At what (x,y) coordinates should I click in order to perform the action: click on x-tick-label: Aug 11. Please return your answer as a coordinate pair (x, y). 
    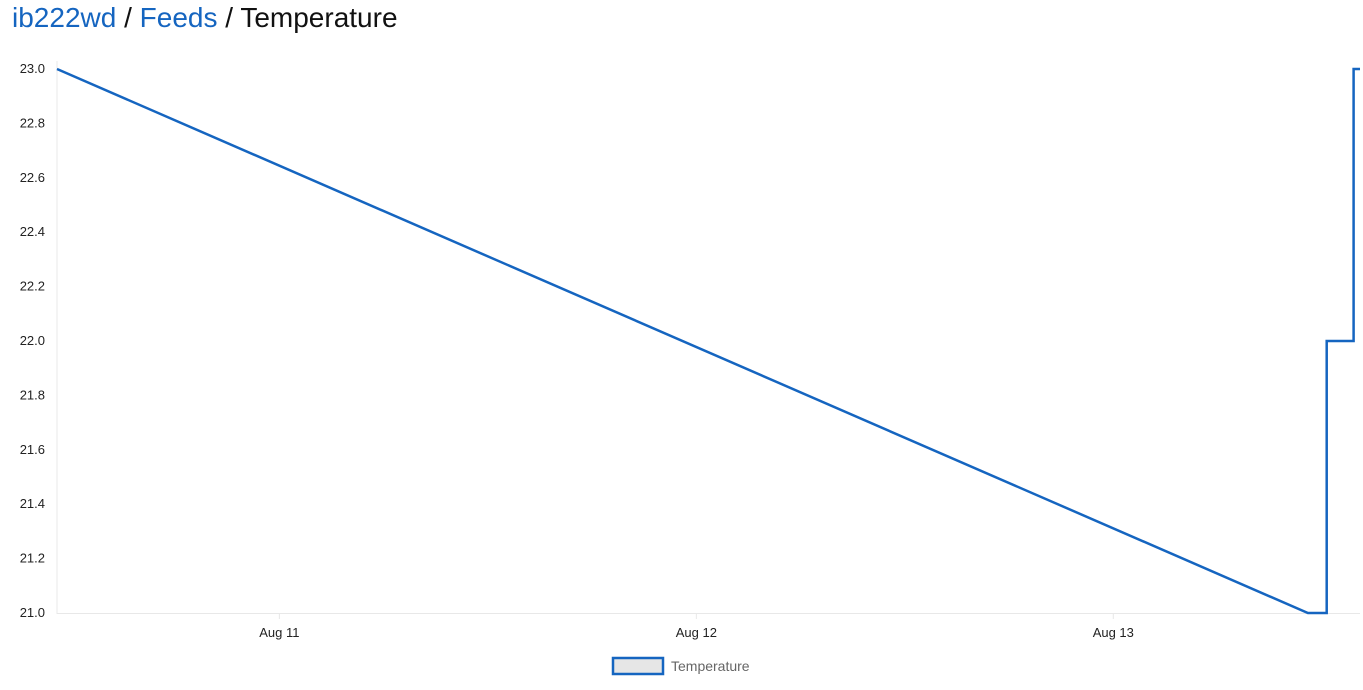
    Looking at the image, I should click on (279, 632).